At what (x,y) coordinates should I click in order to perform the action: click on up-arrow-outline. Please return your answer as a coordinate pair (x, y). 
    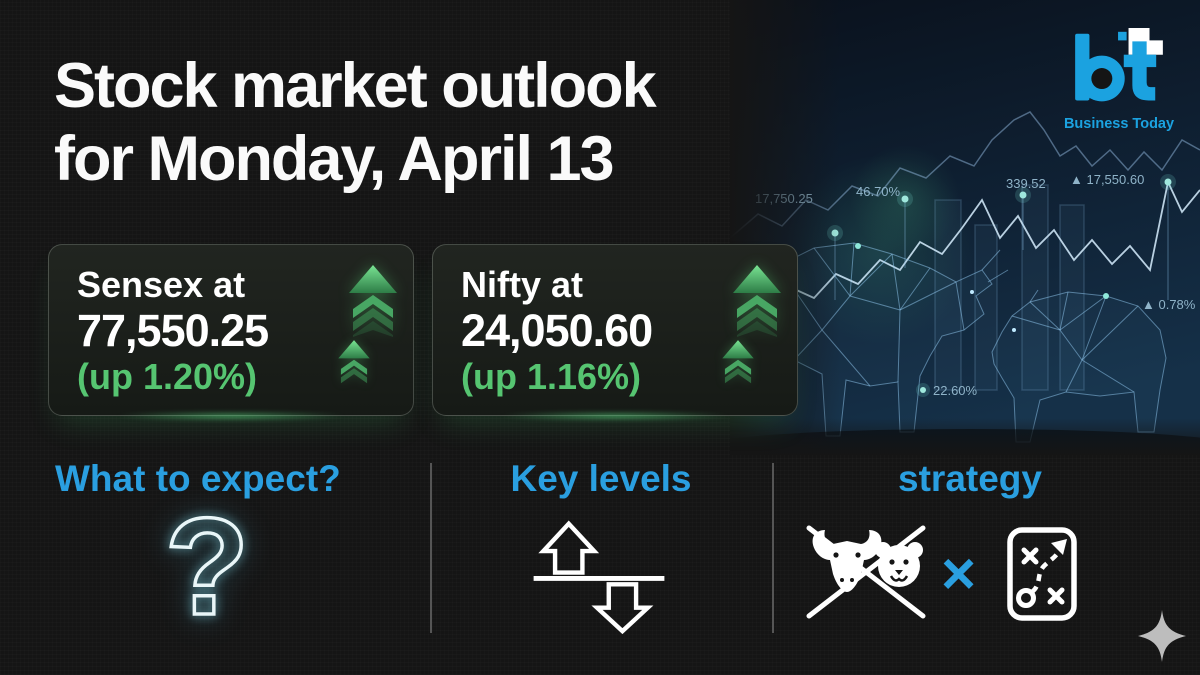
    Looking at the image, I should click on (569, 547).